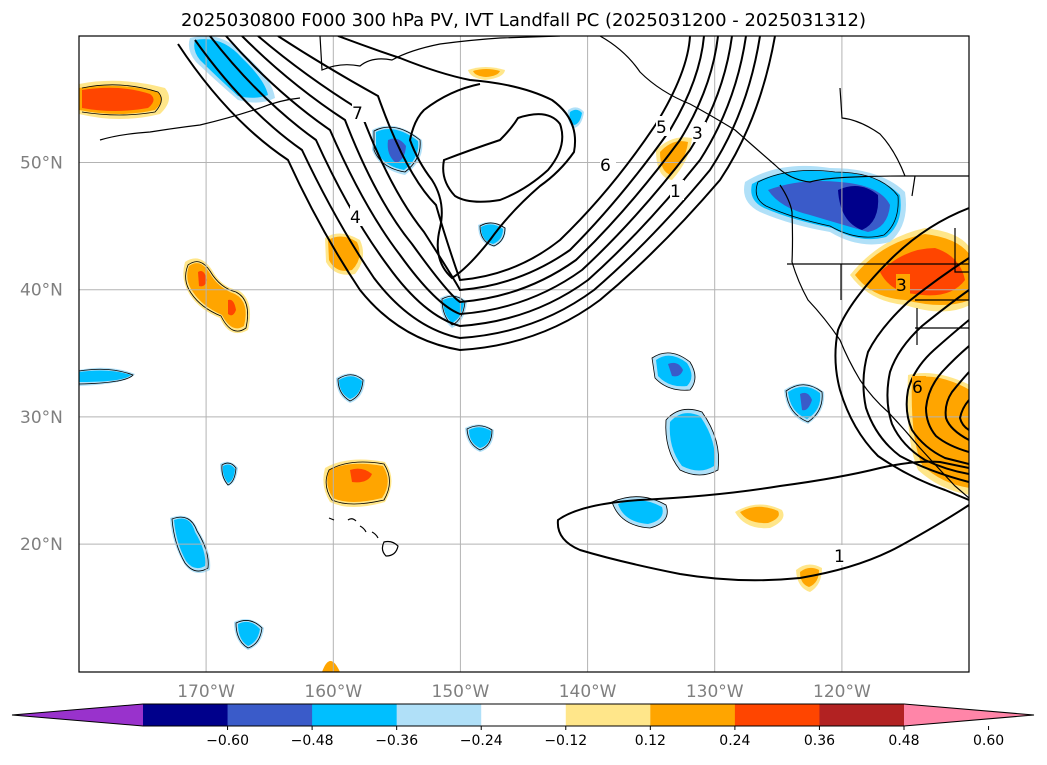 This screenshot has width=1047, height=765. What do you see at coordinates (206, 692) in the screenshot?
I see `lon-label-170w: 170°W` at bounding box center [206, 692].